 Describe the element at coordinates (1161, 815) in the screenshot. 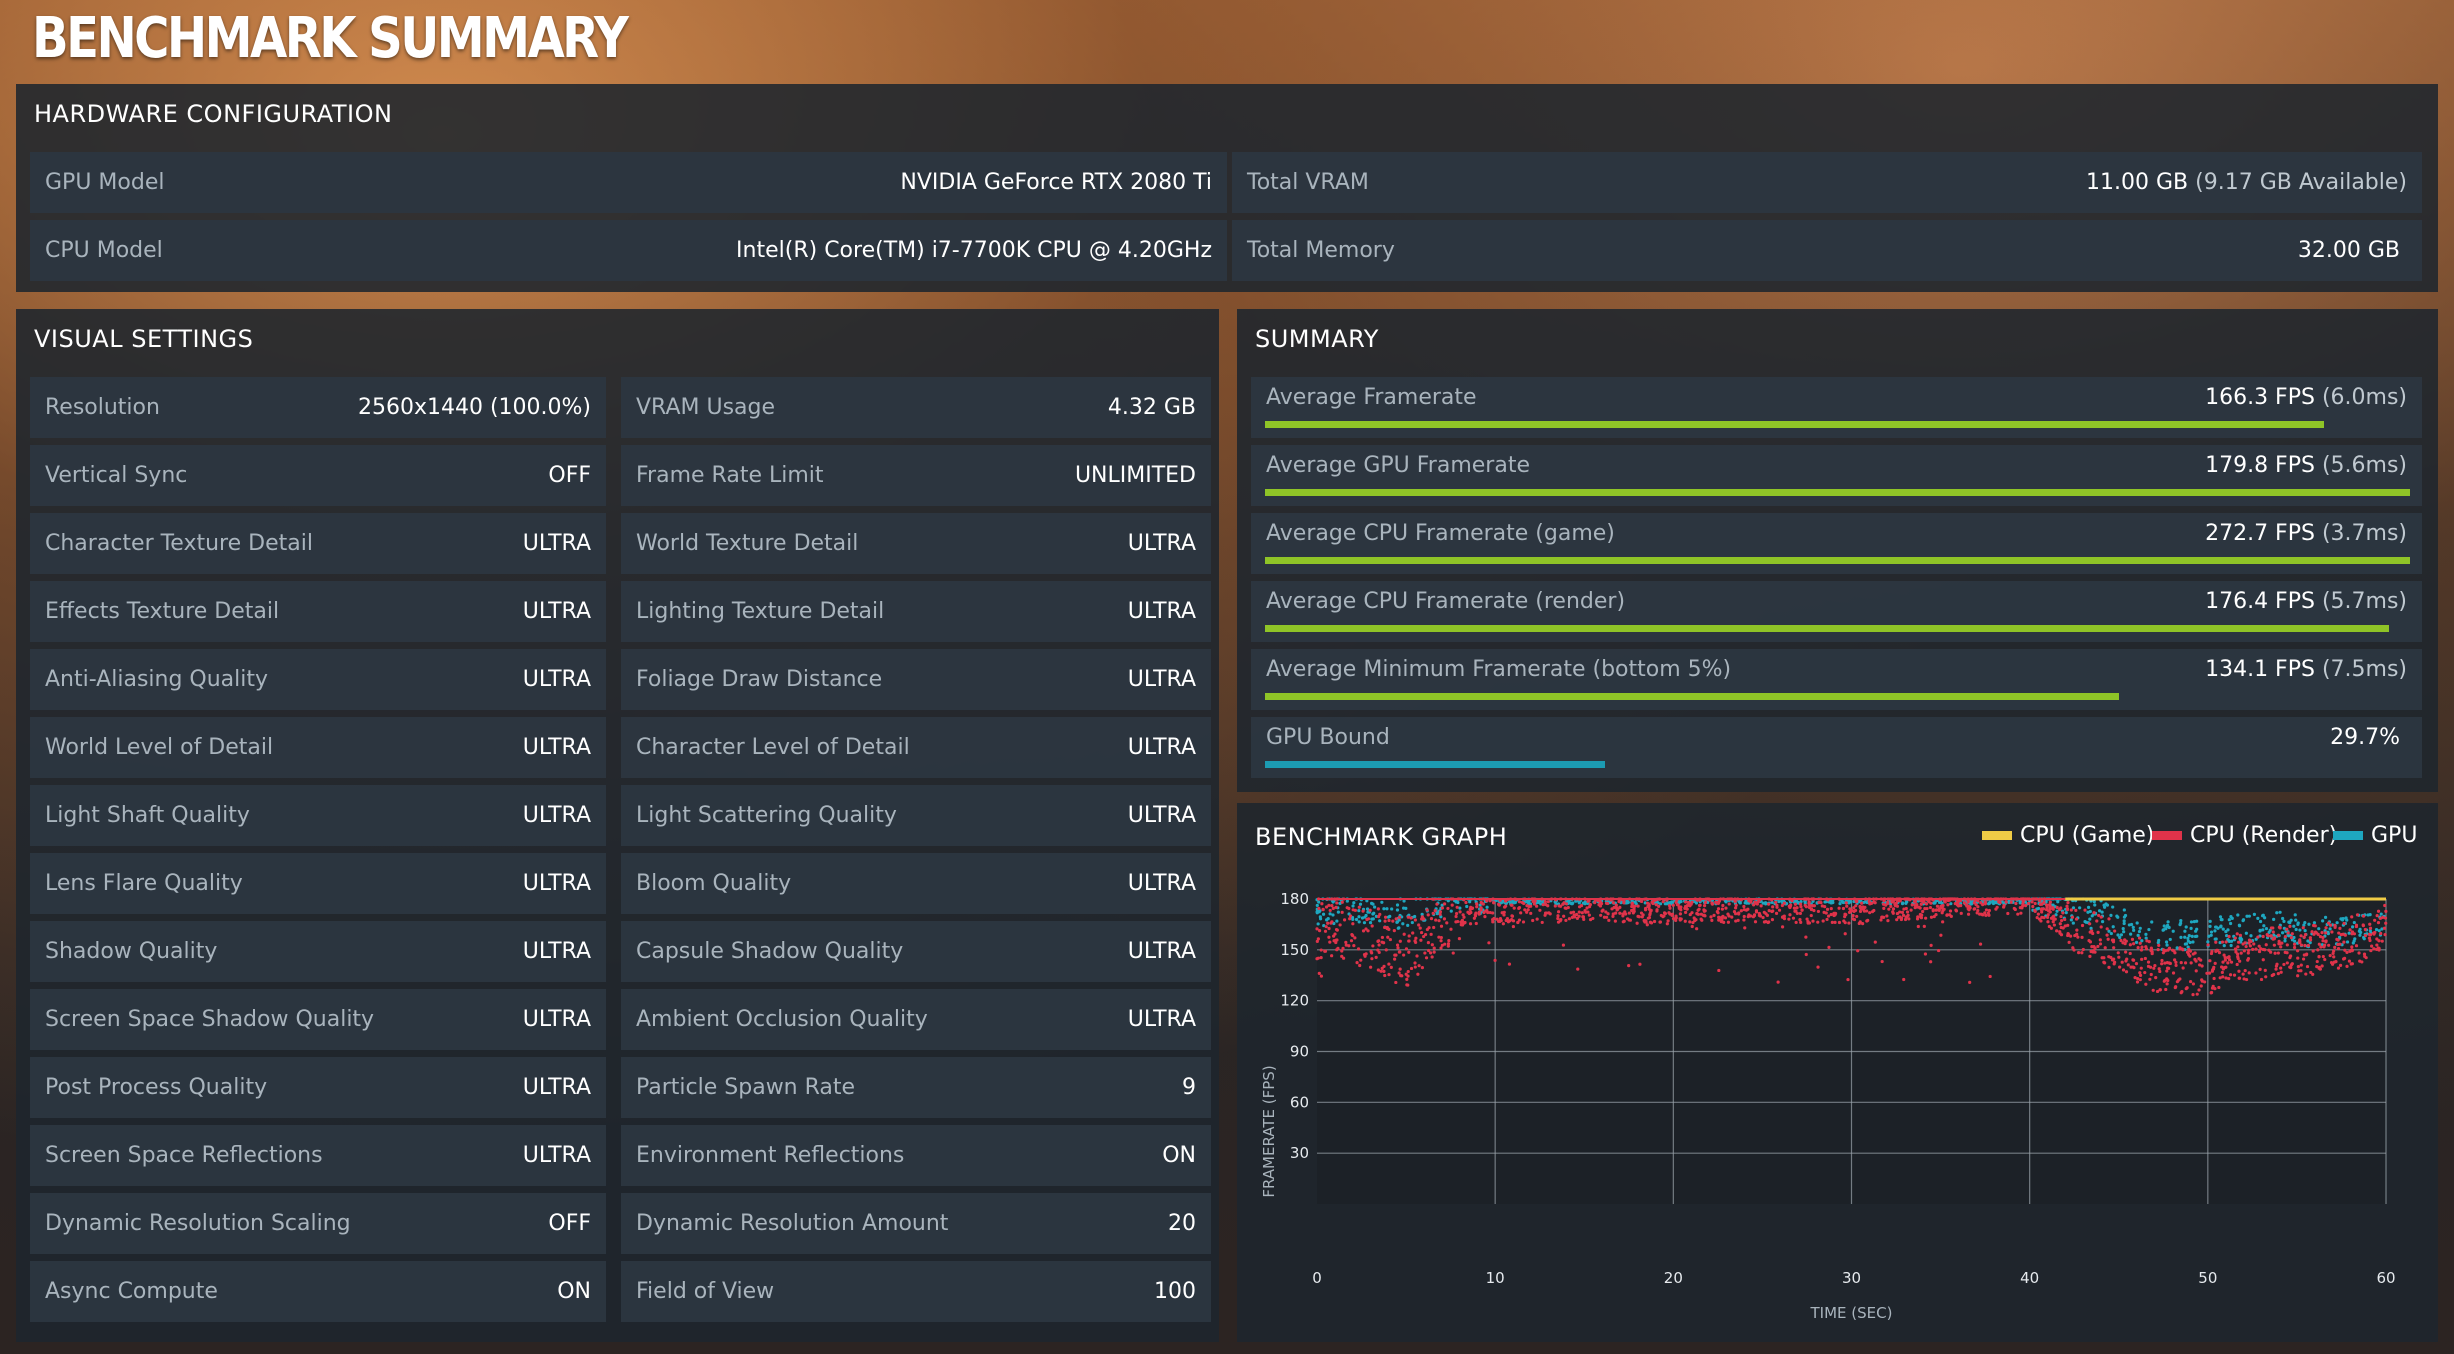

I see `visual-setting-value: ULTRA` at that location.